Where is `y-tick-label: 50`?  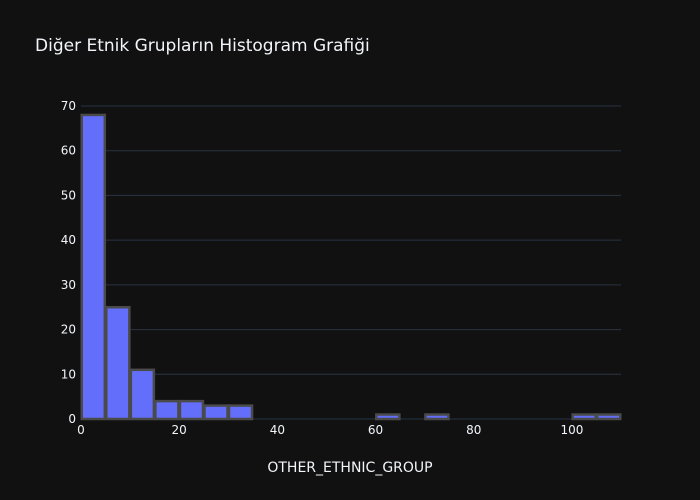
y-tick-label: 50 is located at coordinates (68, 195).